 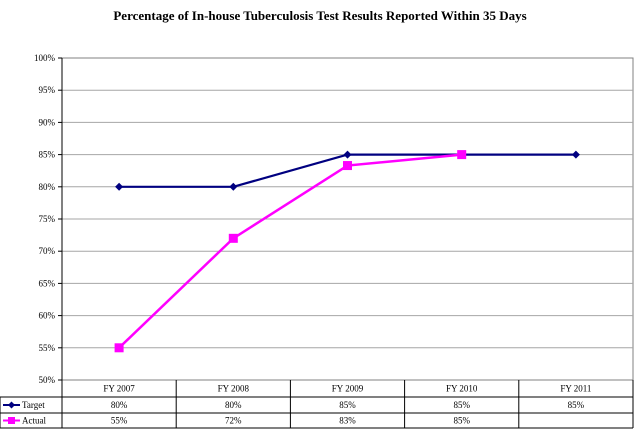 I want to click on x-tick-label: FY 2010, so click(x=462, y=389).